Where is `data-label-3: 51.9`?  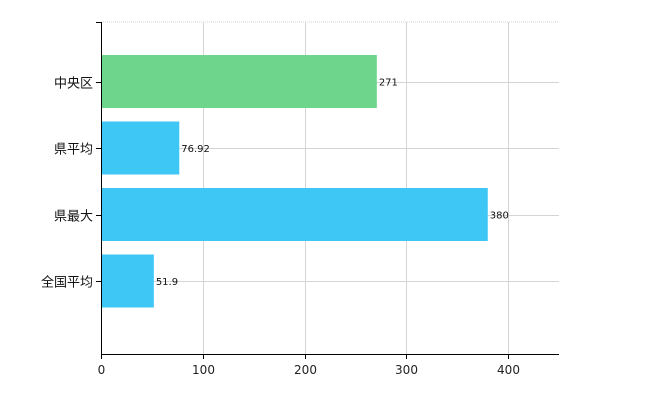
data-label-3: 51.9 is located at coordinates (167, 282).